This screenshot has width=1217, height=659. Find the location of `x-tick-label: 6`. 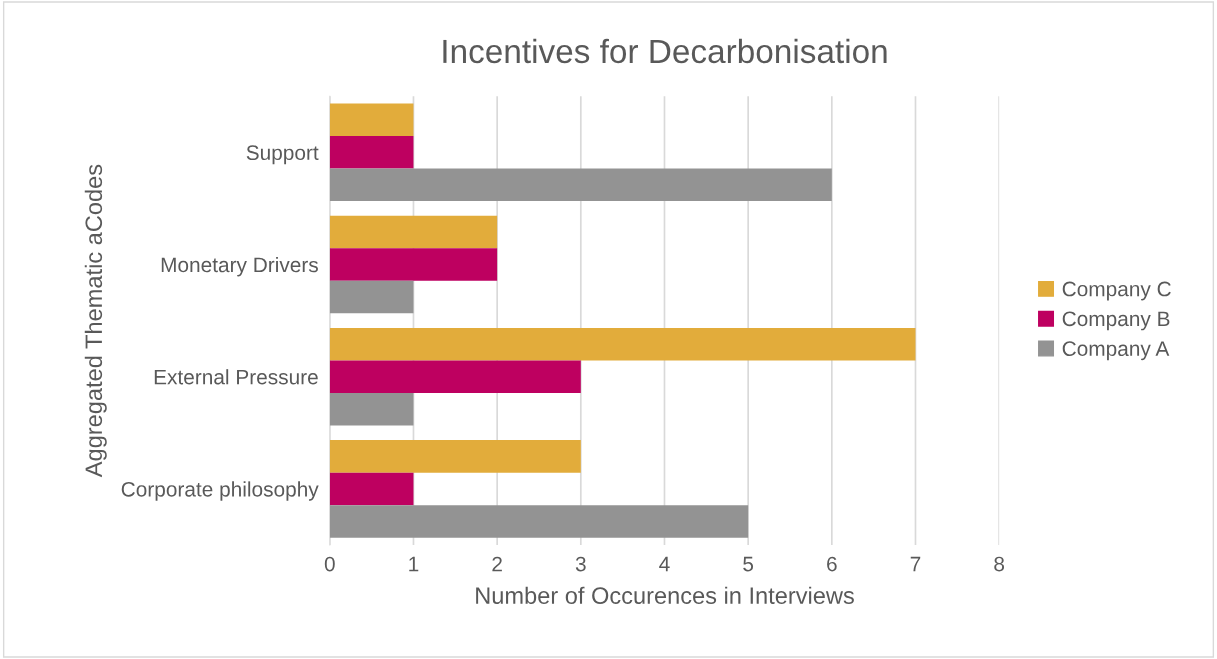

x-tick-label: 6 is located at coordinates (832, 564).